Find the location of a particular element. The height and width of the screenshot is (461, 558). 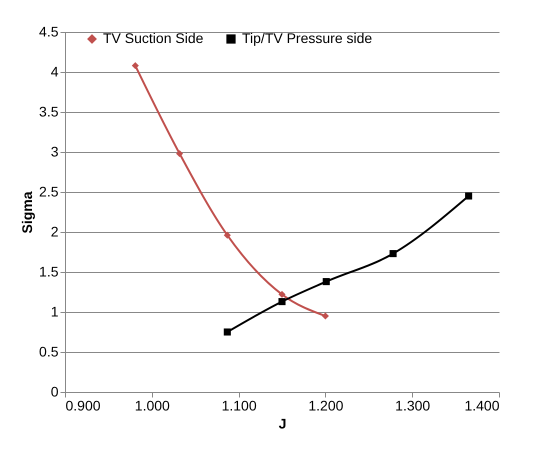

y-tick-label: 3.5 is located at coordinates (49, 112).